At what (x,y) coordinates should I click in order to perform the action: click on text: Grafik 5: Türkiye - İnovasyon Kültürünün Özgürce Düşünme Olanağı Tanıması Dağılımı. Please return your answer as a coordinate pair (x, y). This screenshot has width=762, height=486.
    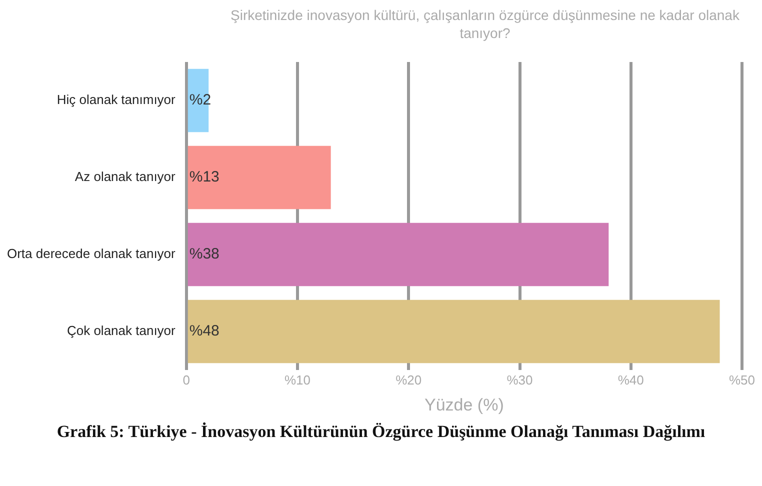
    Looking at the image, I should click on (381, 432).